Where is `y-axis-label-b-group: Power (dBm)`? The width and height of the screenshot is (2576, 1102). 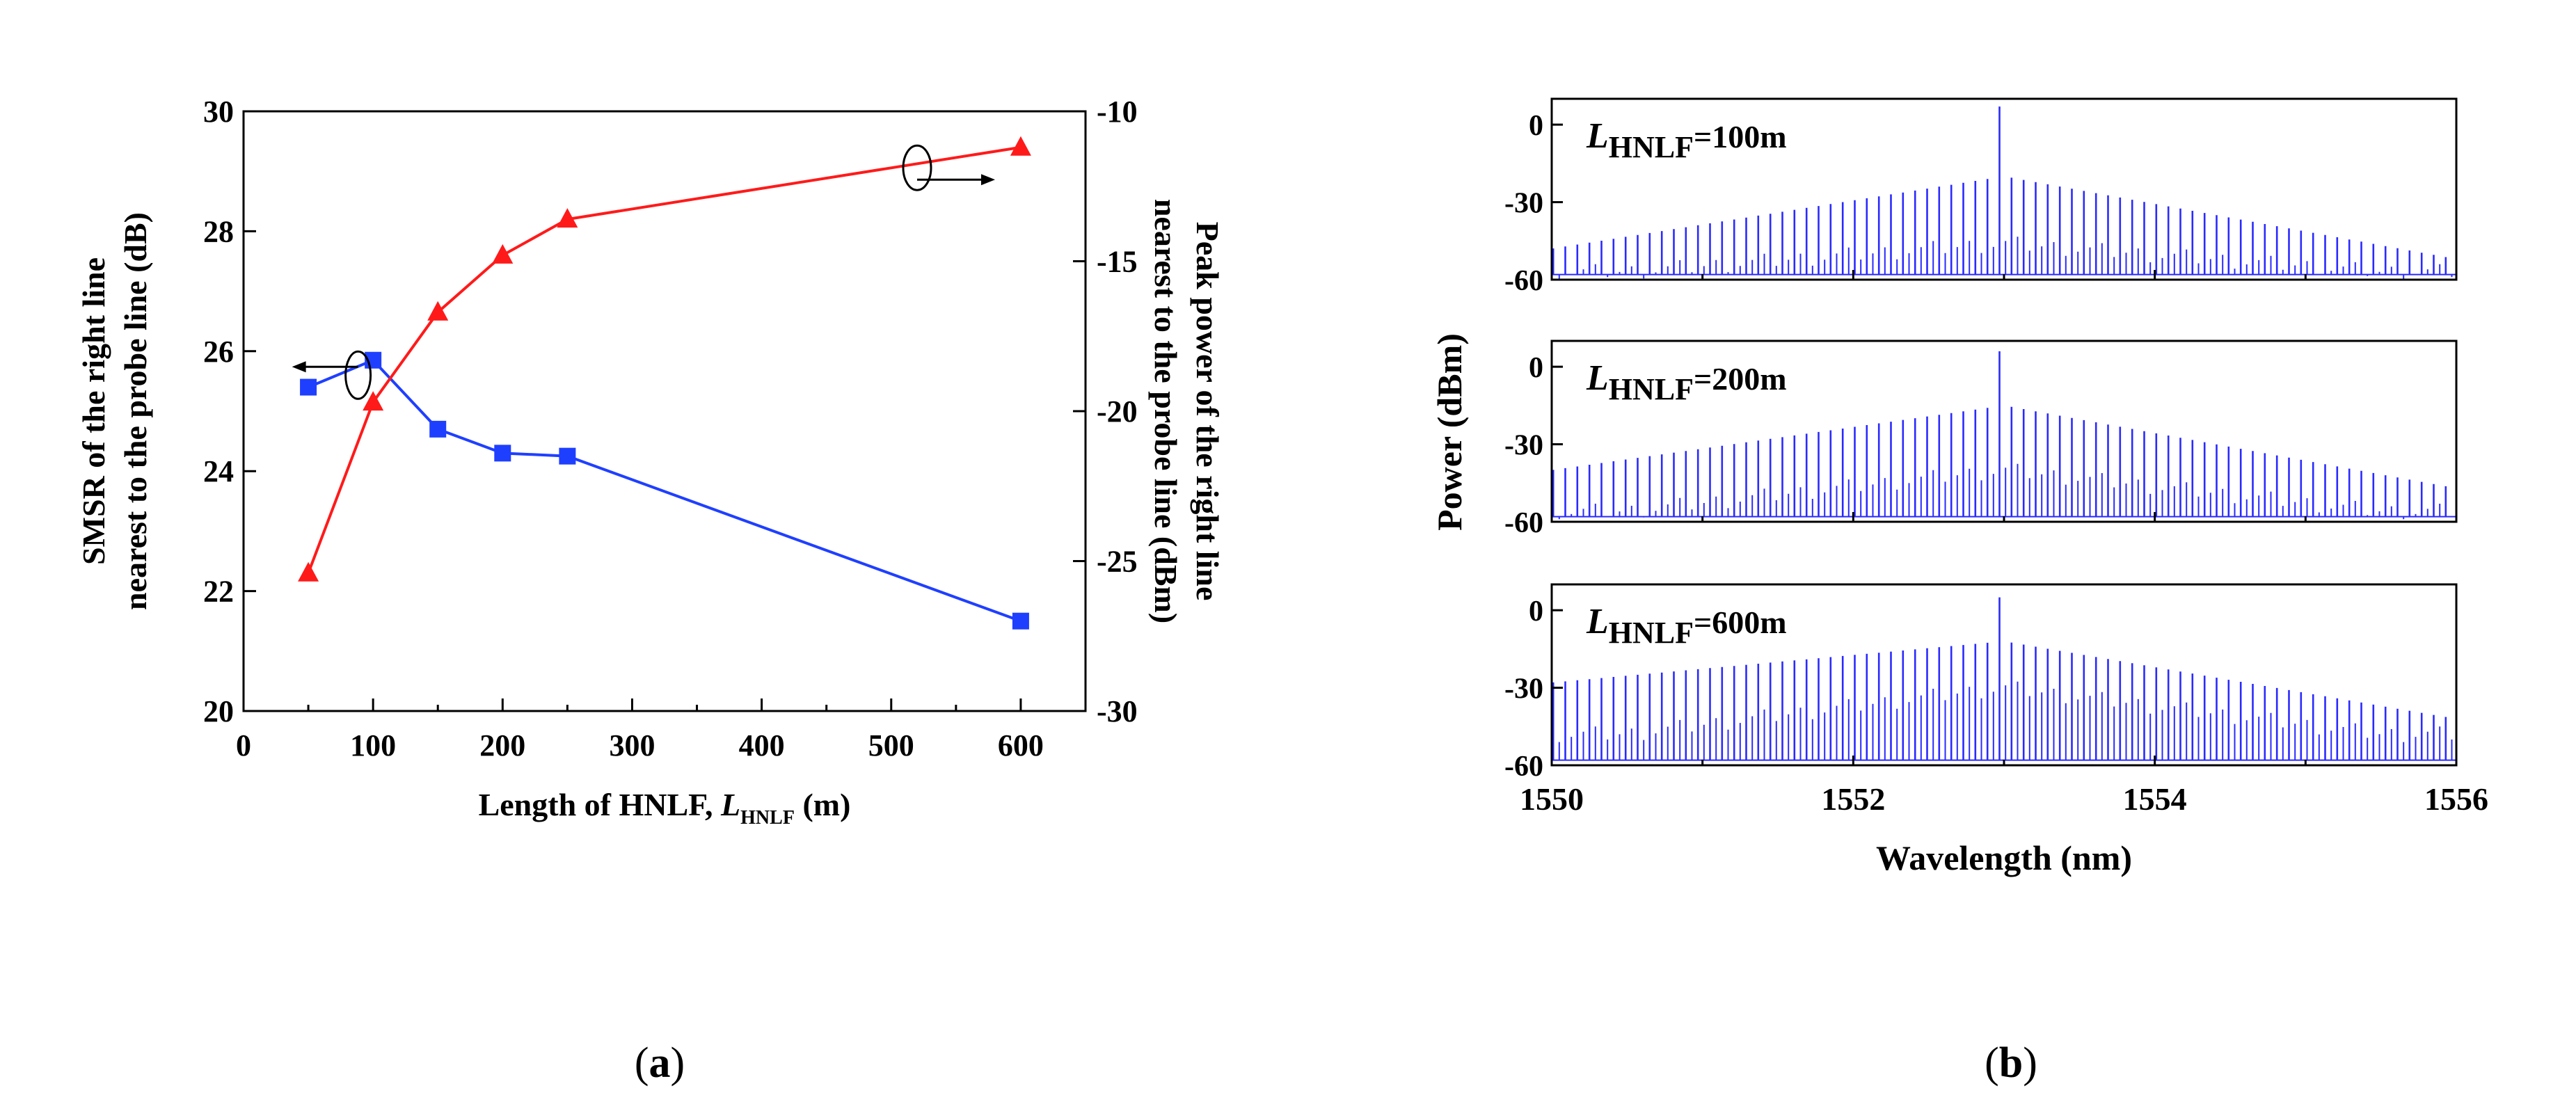 y-axis-label-b-group: Power (dBm) is located at coordinates (1449, 432).